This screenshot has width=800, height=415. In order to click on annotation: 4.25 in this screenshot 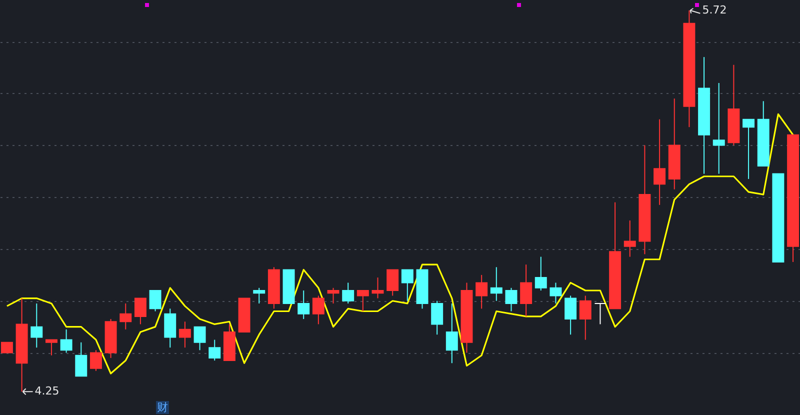, I will do `click(47, 391)`.